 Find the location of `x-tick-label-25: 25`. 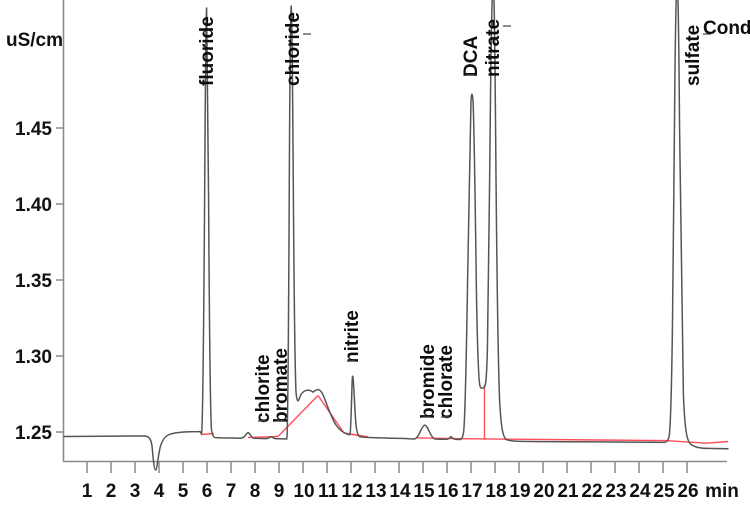

x-tick-label-25: 25 is located at coordinates (664, 491).